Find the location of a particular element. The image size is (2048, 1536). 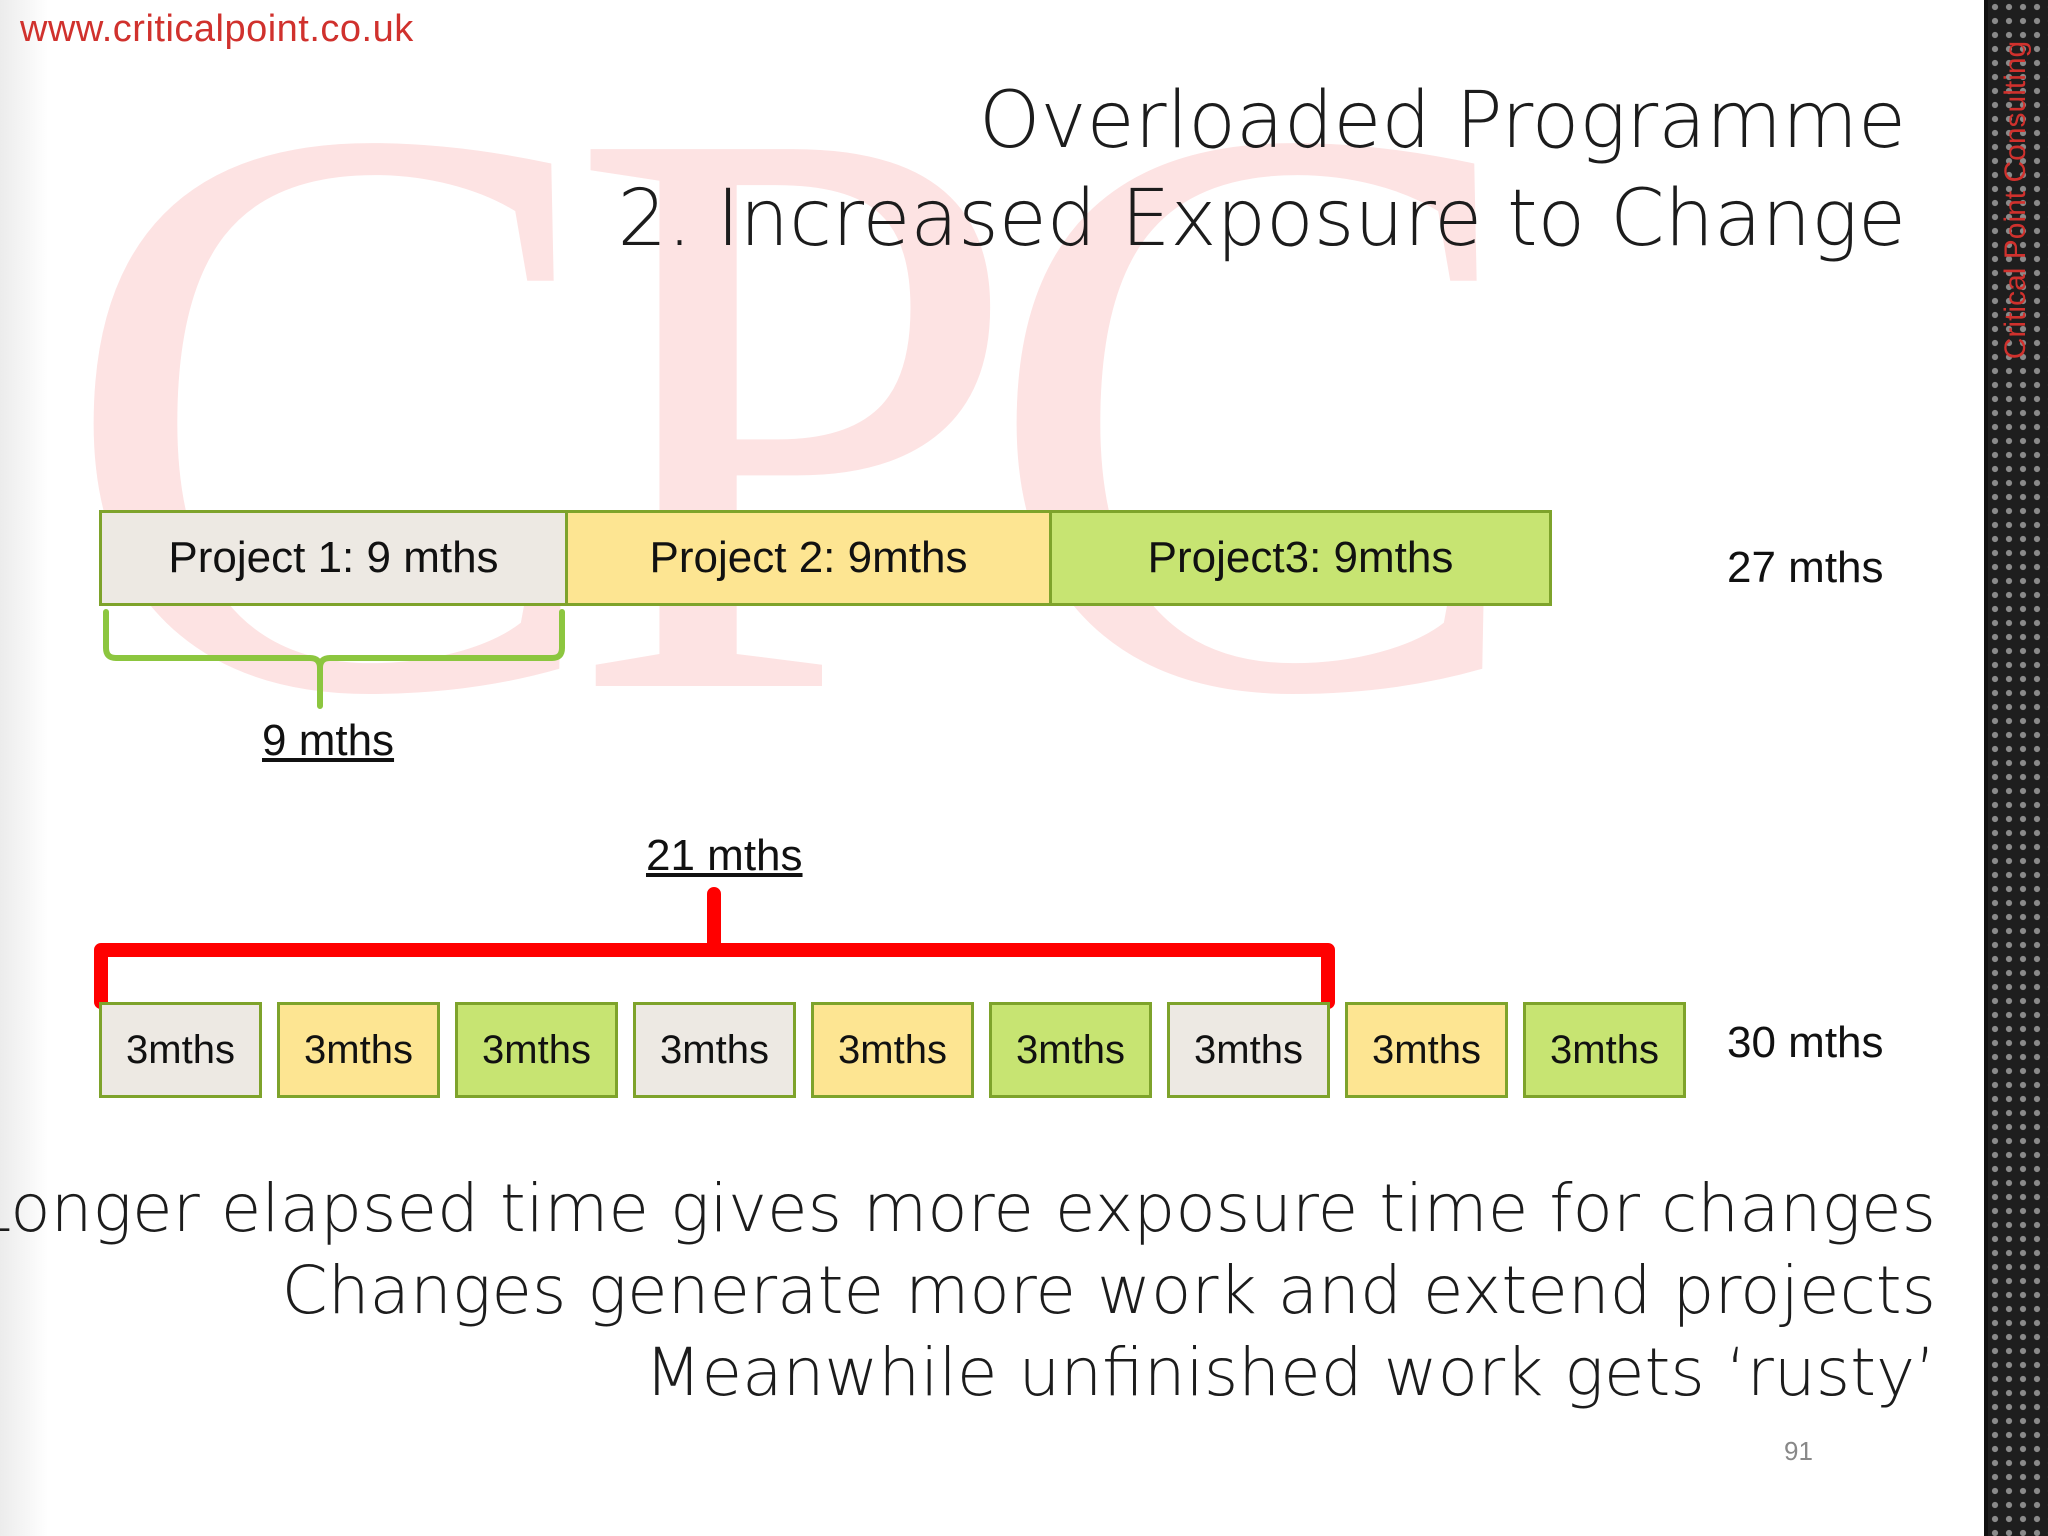

interleaved-total-label: 30 mths is located at coordinates (1805, 1042).